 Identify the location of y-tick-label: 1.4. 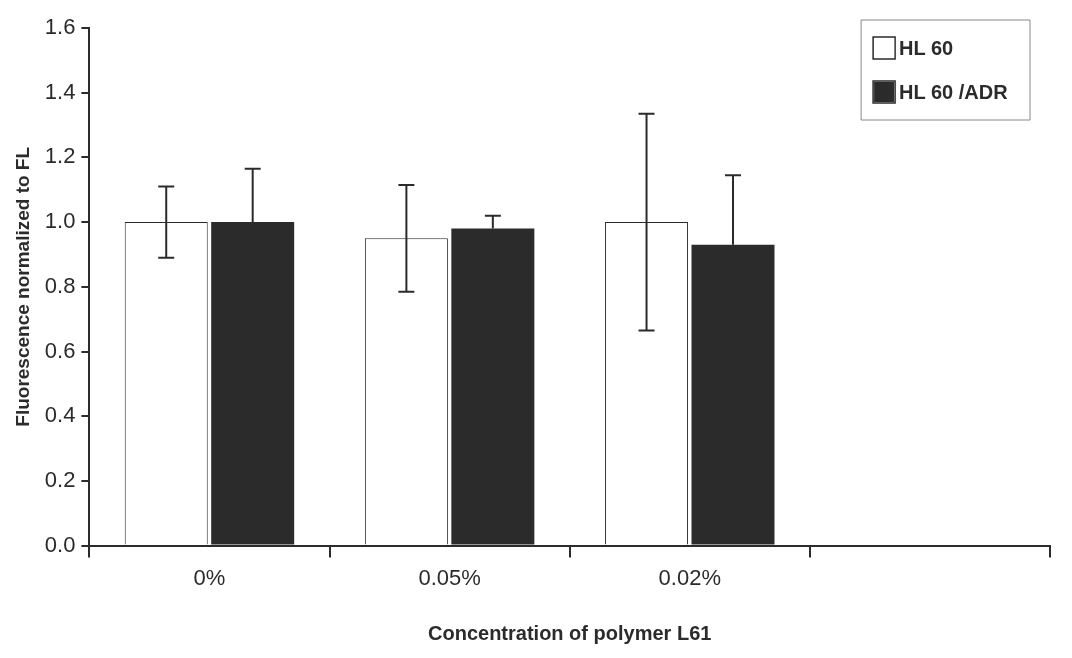
(60, 91).